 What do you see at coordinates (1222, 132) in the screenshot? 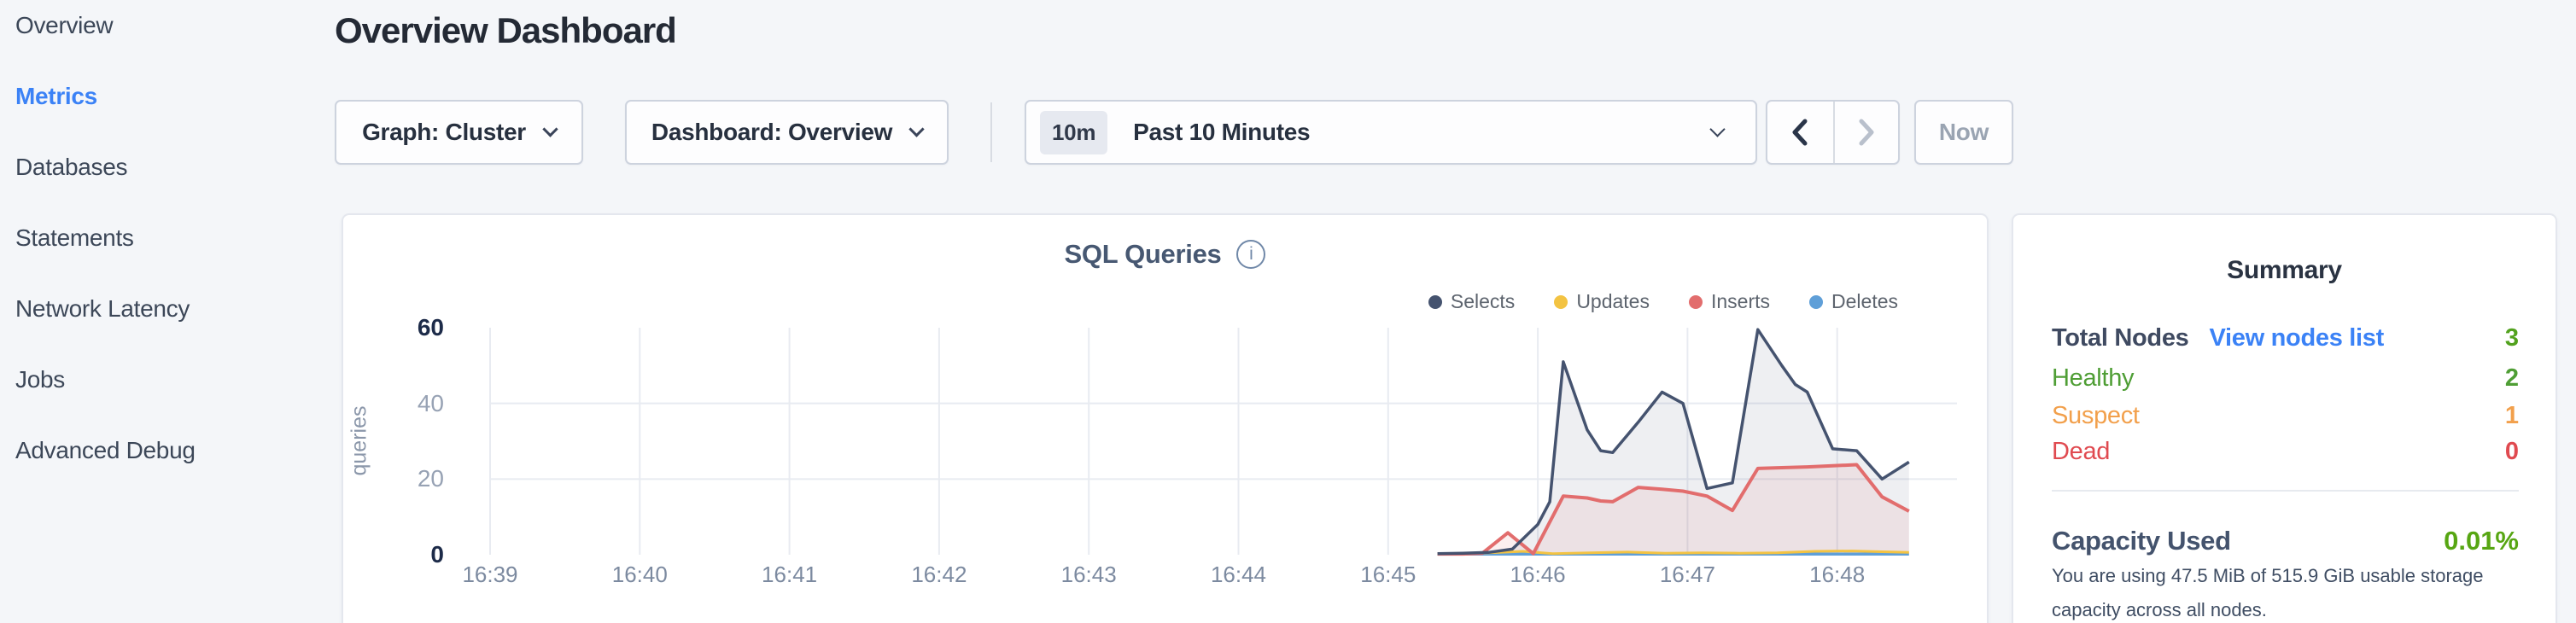
I see `time-range-label: Past 10 Minutes` at bounding box center [1222, 132].